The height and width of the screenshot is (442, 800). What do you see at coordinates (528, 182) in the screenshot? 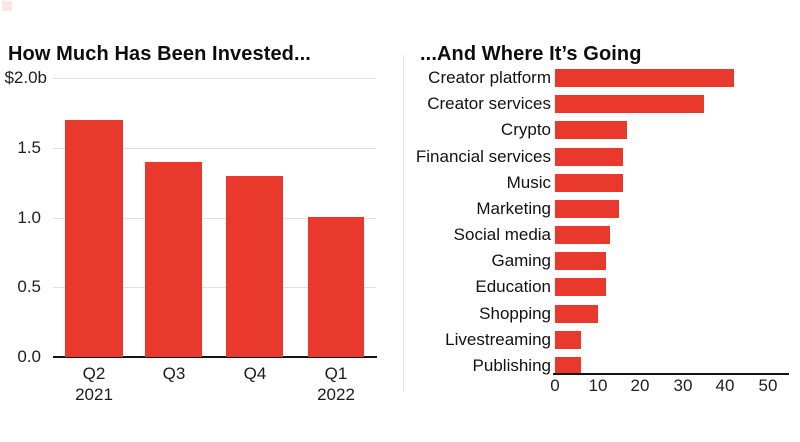
I see `category-label: Music` at bounding box center [528, 182].